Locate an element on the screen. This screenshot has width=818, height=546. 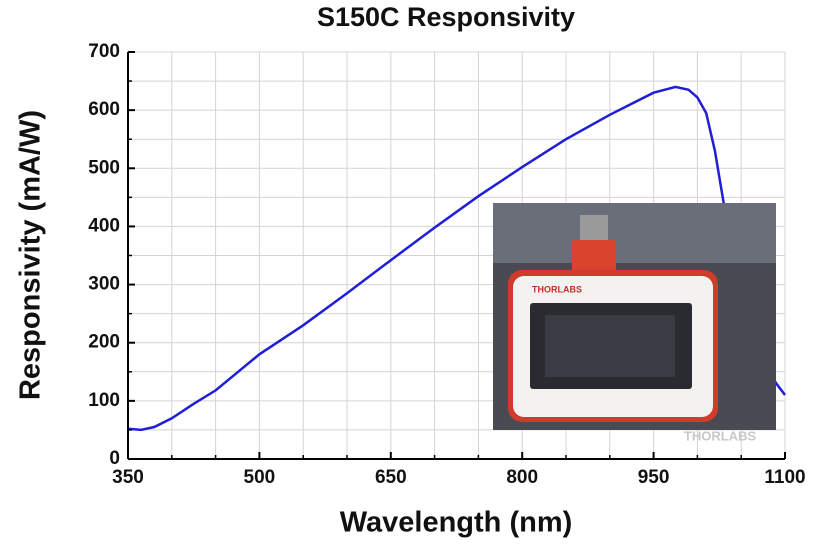
y-tick-label: 600 is located at coordinates (104, 109).